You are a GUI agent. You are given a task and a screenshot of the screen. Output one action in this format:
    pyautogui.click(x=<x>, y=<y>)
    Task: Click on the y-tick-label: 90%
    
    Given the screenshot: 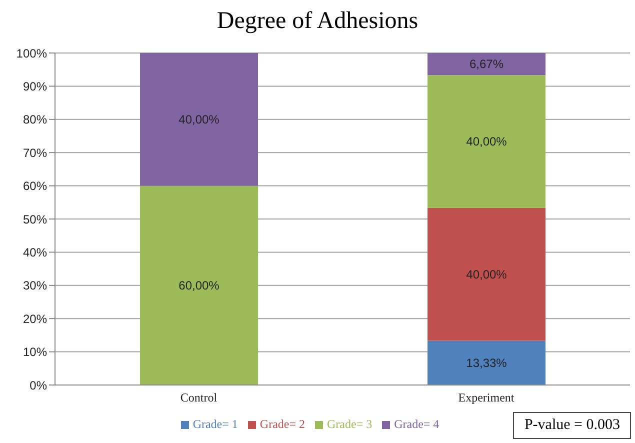 What is the action you would take?
    pyautogui.click(x=35, y=86)
    